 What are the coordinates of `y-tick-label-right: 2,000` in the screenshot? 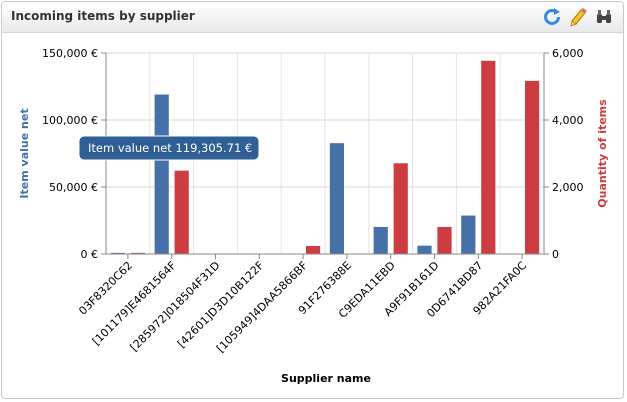 It's located at (568, 187).